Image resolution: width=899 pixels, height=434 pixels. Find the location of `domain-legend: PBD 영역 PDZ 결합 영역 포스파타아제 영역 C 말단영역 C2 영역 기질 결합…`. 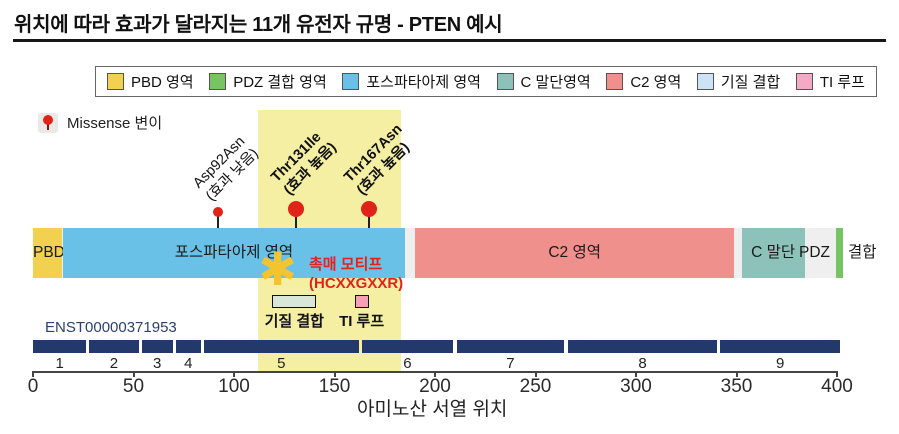

domain-legend: PBD 영역 PDZ 결합 영역 포스파타아제 영역 C 말단영역 C2 영역 기질 결합… is located at coordinates (486, 81).